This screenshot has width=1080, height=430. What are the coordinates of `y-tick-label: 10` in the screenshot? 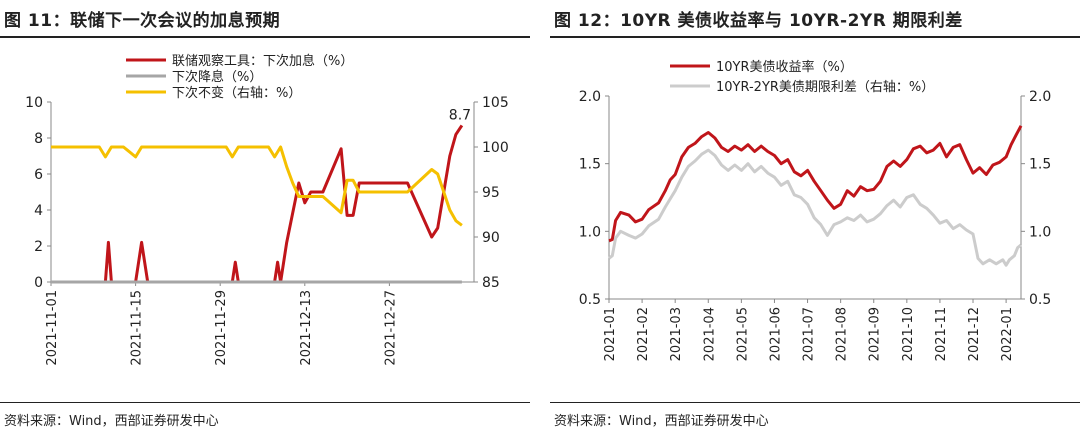 It's located at (34, 103).